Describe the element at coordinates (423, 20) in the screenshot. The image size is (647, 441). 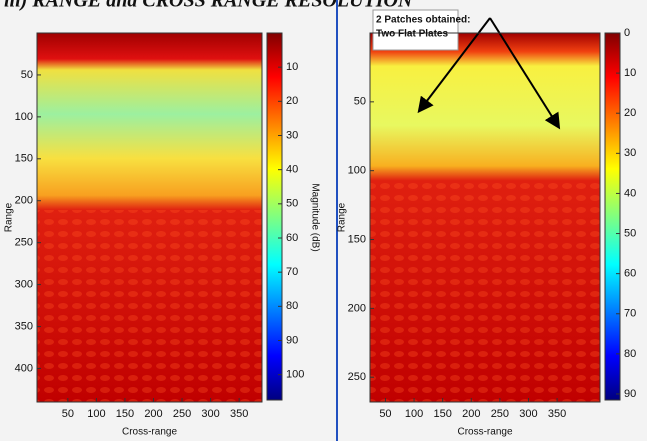
I see `annotation: 2 Patches obtained:` at that location.